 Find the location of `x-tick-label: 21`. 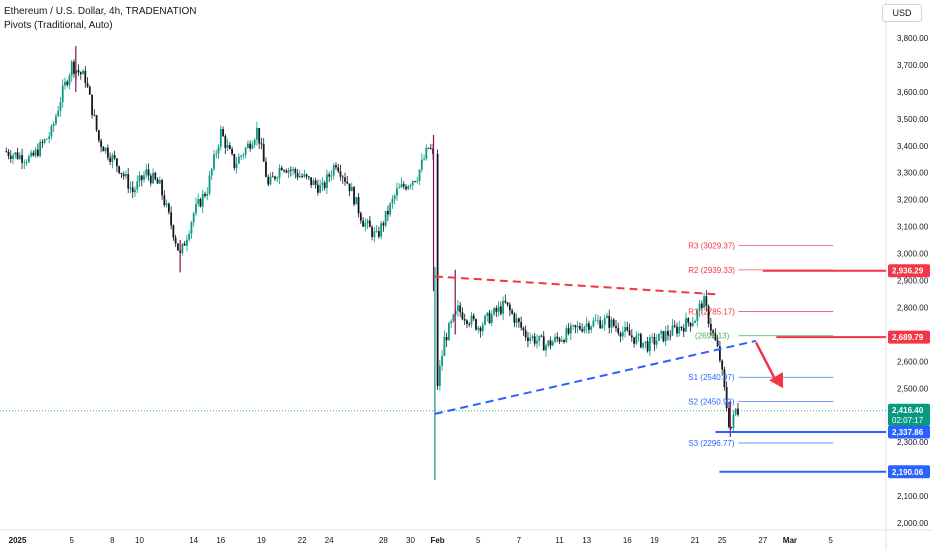

x-tick-label: 21 is located at coordinates (695, 540).